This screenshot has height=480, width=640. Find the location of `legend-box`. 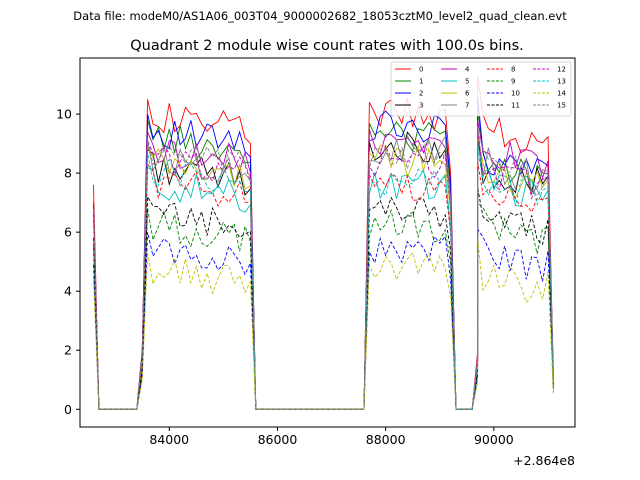

legend-box is located at coordinates (481, 89).